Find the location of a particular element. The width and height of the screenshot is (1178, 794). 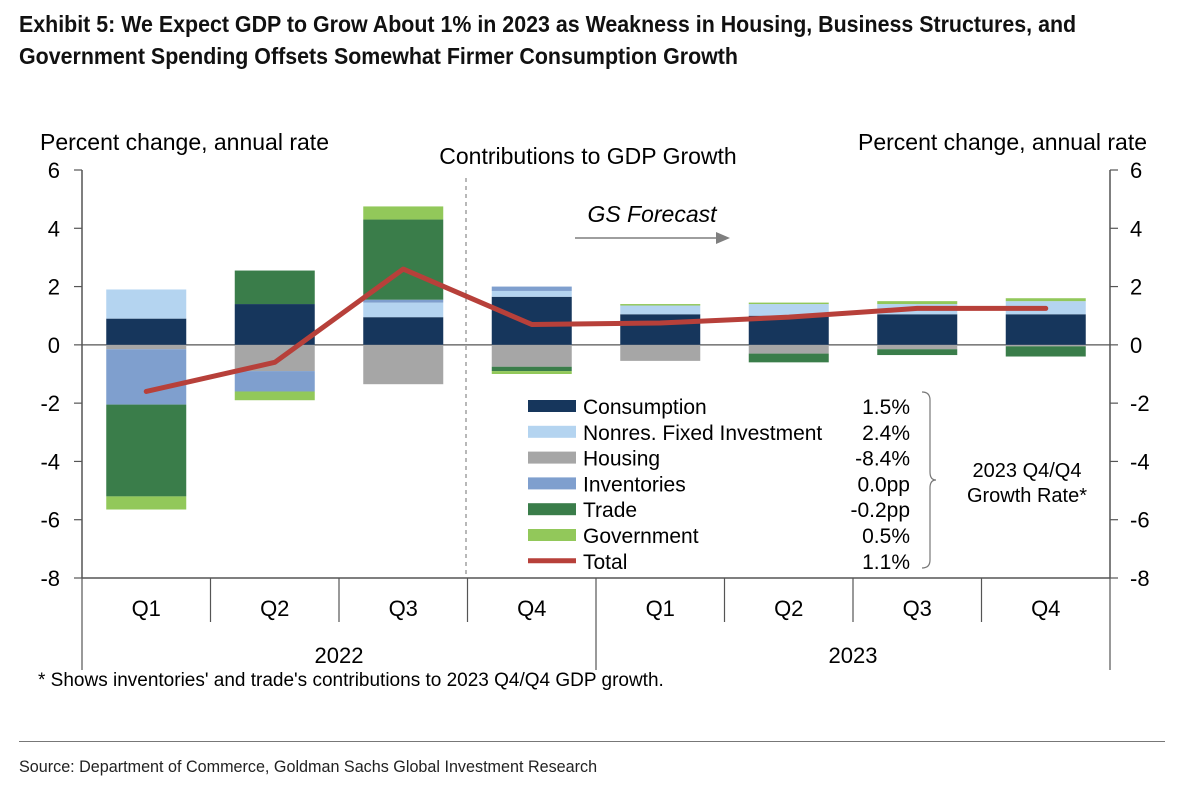

legend-swatch-trade is located at coordinates (552, 509).